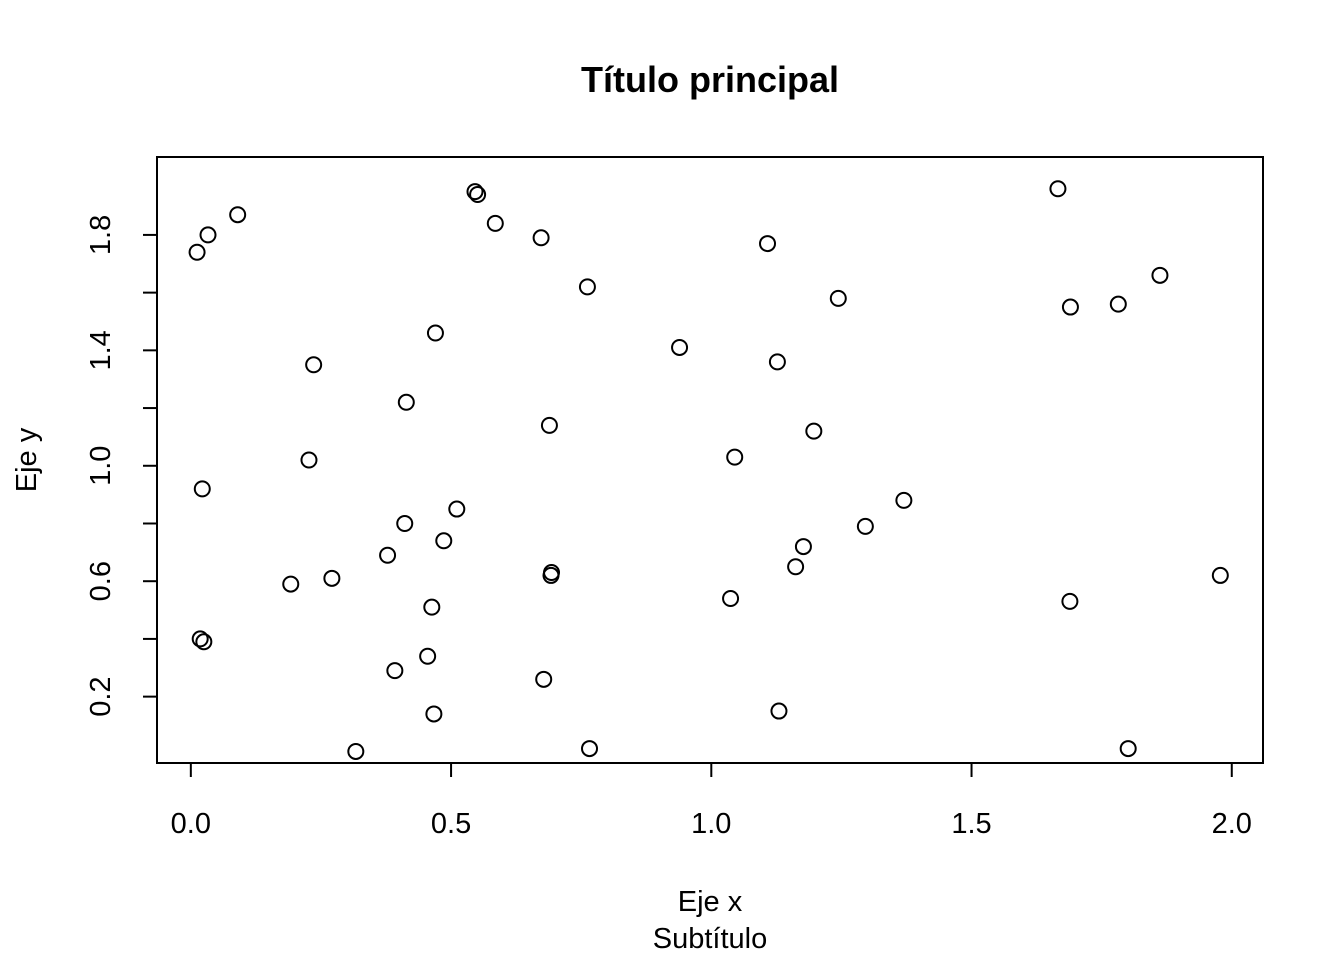 This screenshot has height=960, width=1344. Describe the element at coordinates (101, 466) in the screenshot. I see `y-tick-label: 1.0` at that location.